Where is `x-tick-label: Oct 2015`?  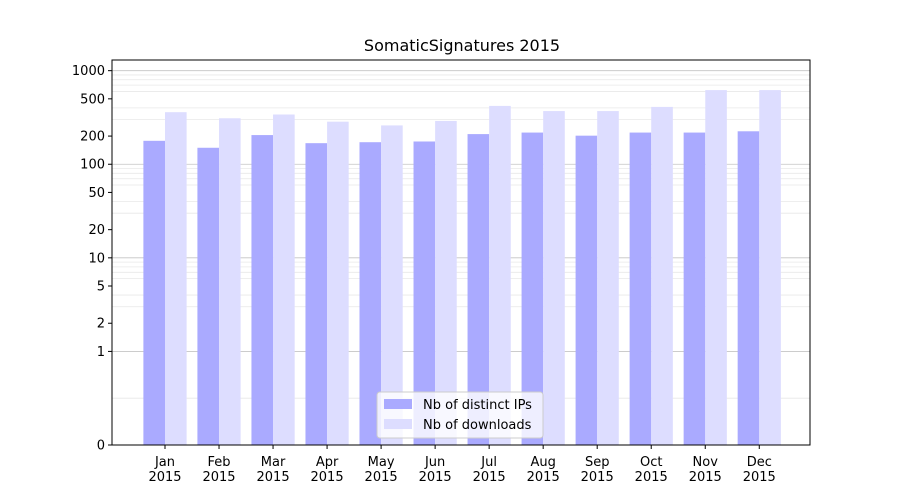
x-tick-label: Oct 2015 is located at coordinates (651, 470).